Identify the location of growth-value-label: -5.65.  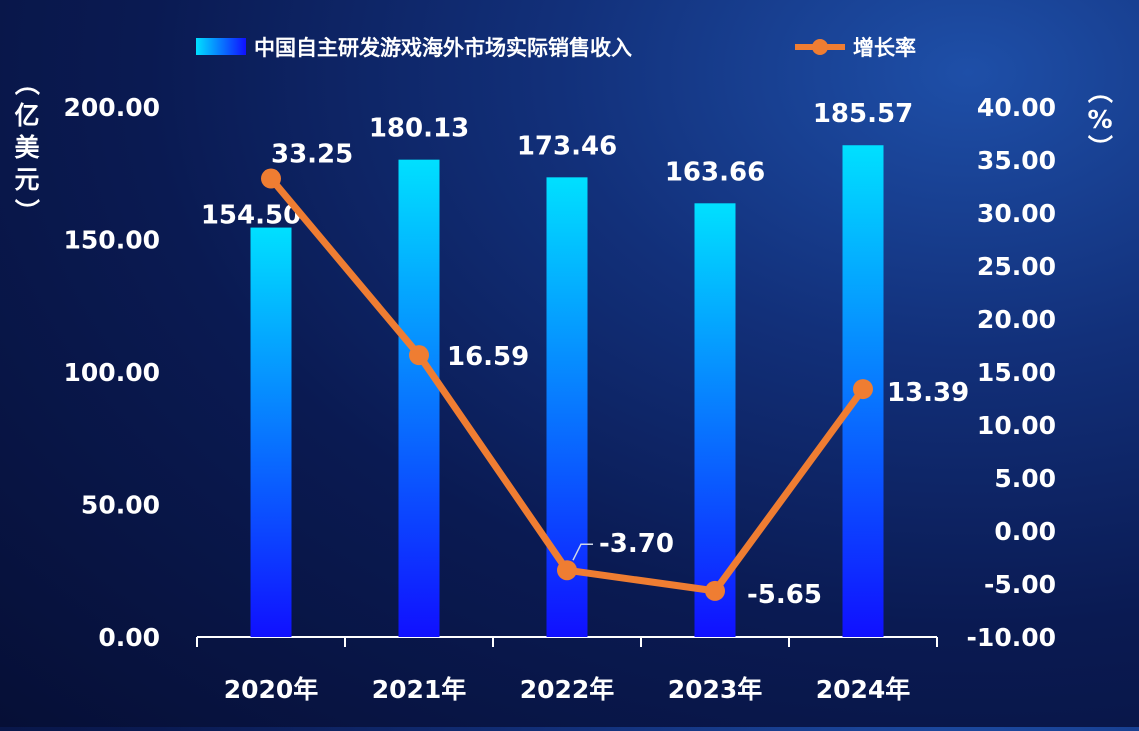
(784, 595).